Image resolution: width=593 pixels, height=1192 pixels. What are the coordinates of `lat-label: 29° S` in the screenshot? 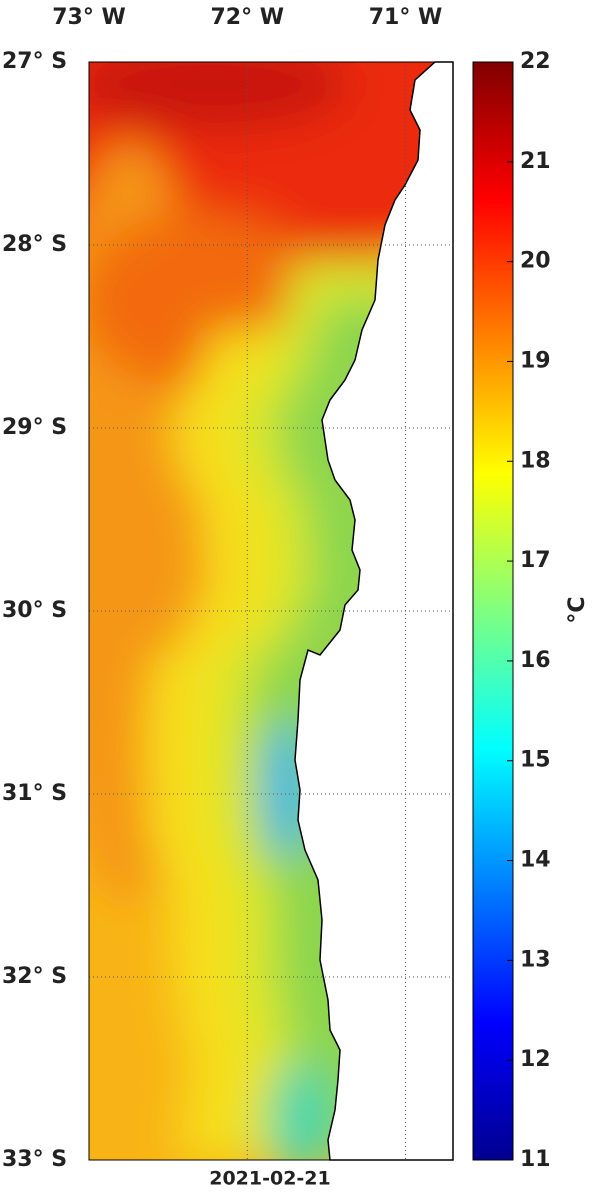 It's located at (34, 427).